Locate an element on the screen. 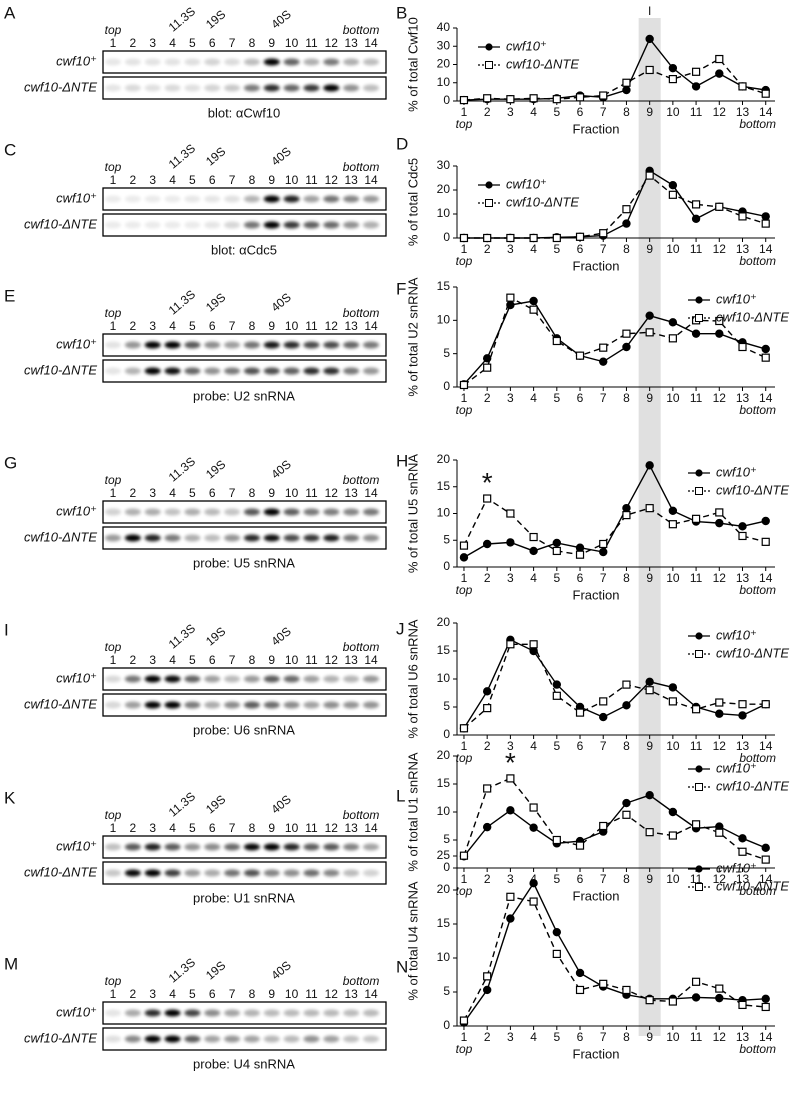 Image resolution: width=800 pixels, height=1101 pixels. panel-letter: K is located at coordinates (10, 797).